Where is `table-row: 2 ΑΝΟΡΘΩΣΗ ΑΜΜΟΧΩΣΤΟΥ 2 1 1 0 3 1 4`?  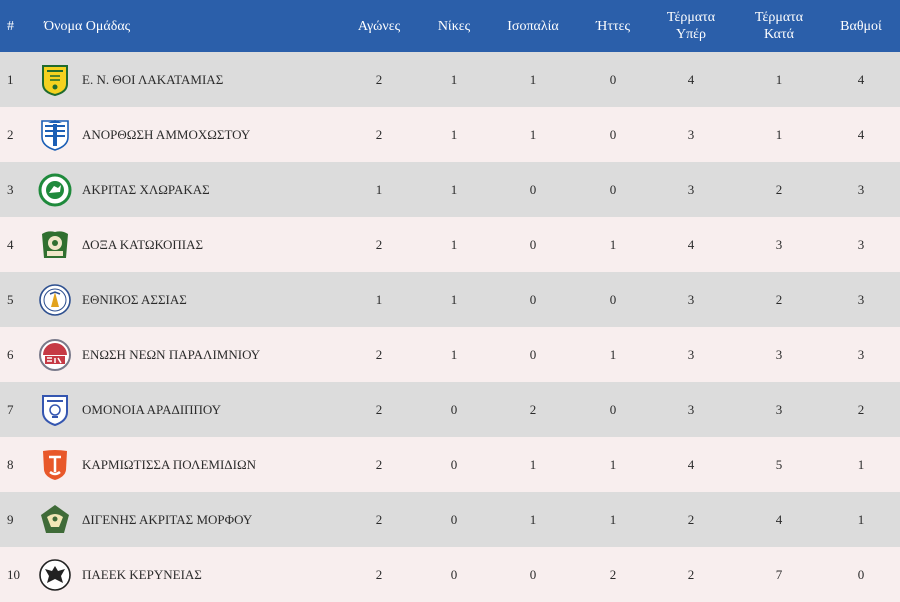
table-row: 2 ΑΝΟΡΘΩΣΗ ΑΜΜΟΧΩΣΤΟΥ 2 1 1 0 3 1 4 is located at coordinates (450, 134).